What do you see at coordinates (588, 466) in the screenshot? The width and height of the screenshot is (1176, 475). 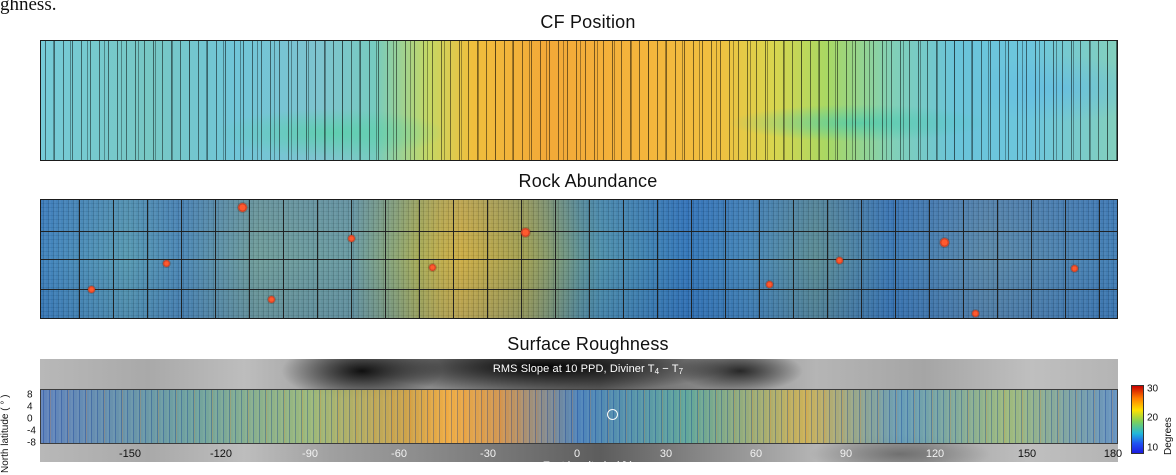 I see `x-axis-label: East longitude ( ° )` at bounding box center [588, 466].